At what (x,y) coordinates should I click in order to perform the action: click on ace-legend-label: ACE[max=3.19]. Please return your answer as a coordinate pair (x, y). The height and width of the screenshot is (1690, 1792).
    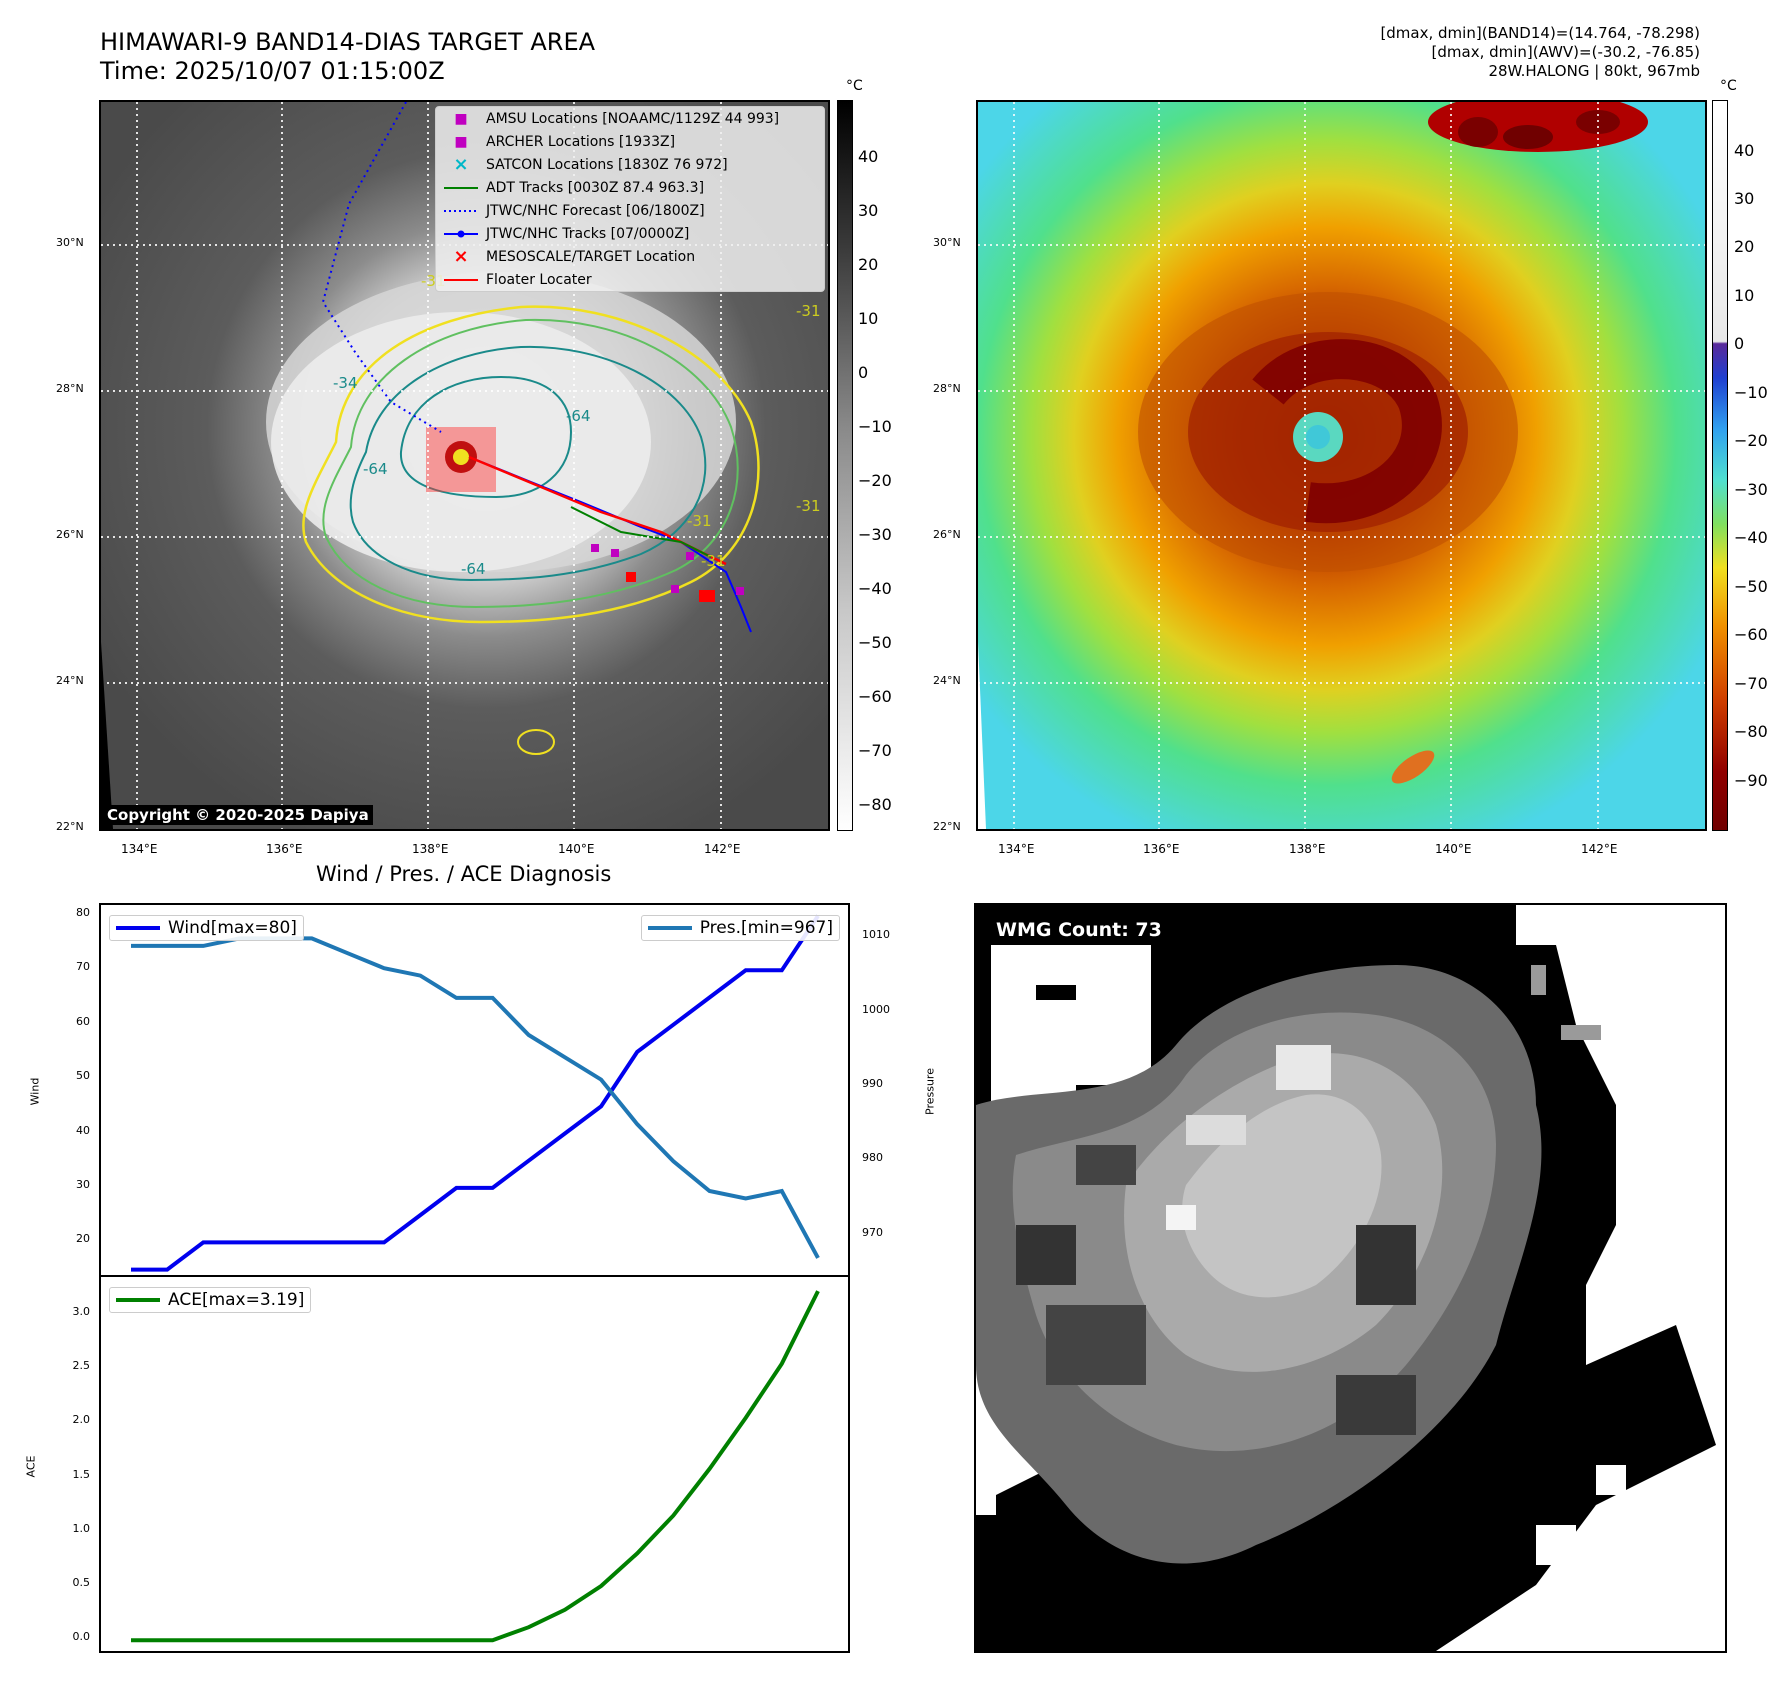
    Looking at the image, I should click on (236, 1300).